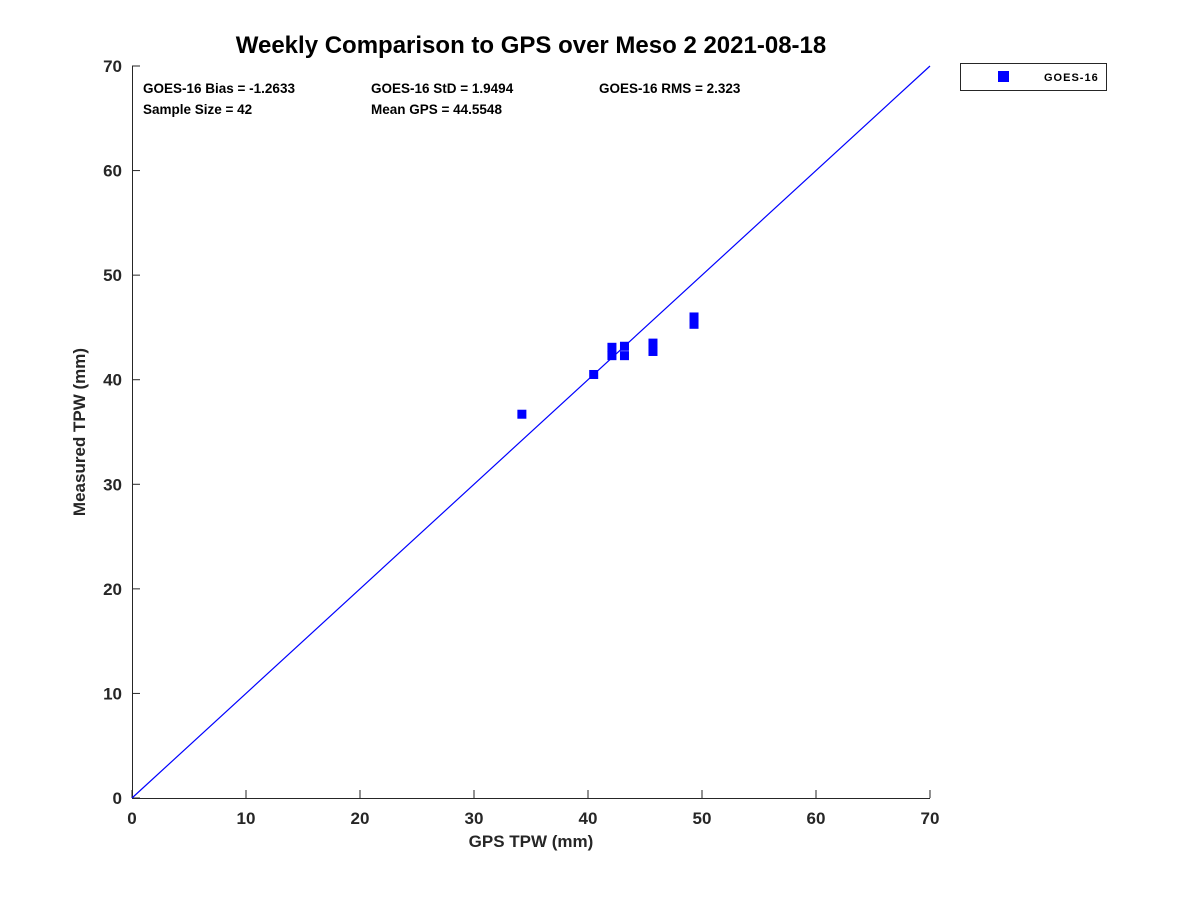 The height and width of the screenshot is (900, 1200). Describe the element at coordinates (112, 171) in the screenshot. I see `y-tick-label: 60` at that location.